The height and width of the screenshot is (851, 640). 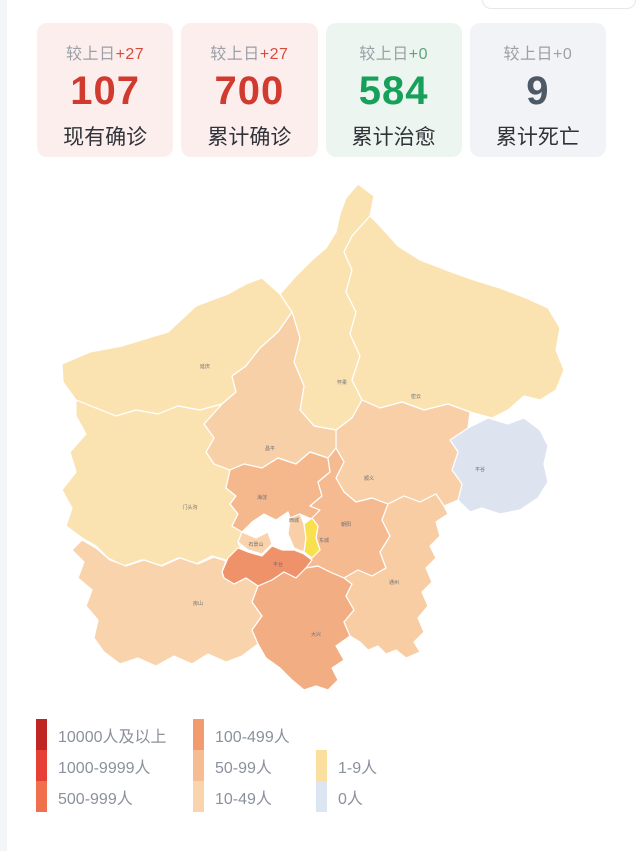 I want to click on legend-item: 50-99人, so click(x=254, y=765).